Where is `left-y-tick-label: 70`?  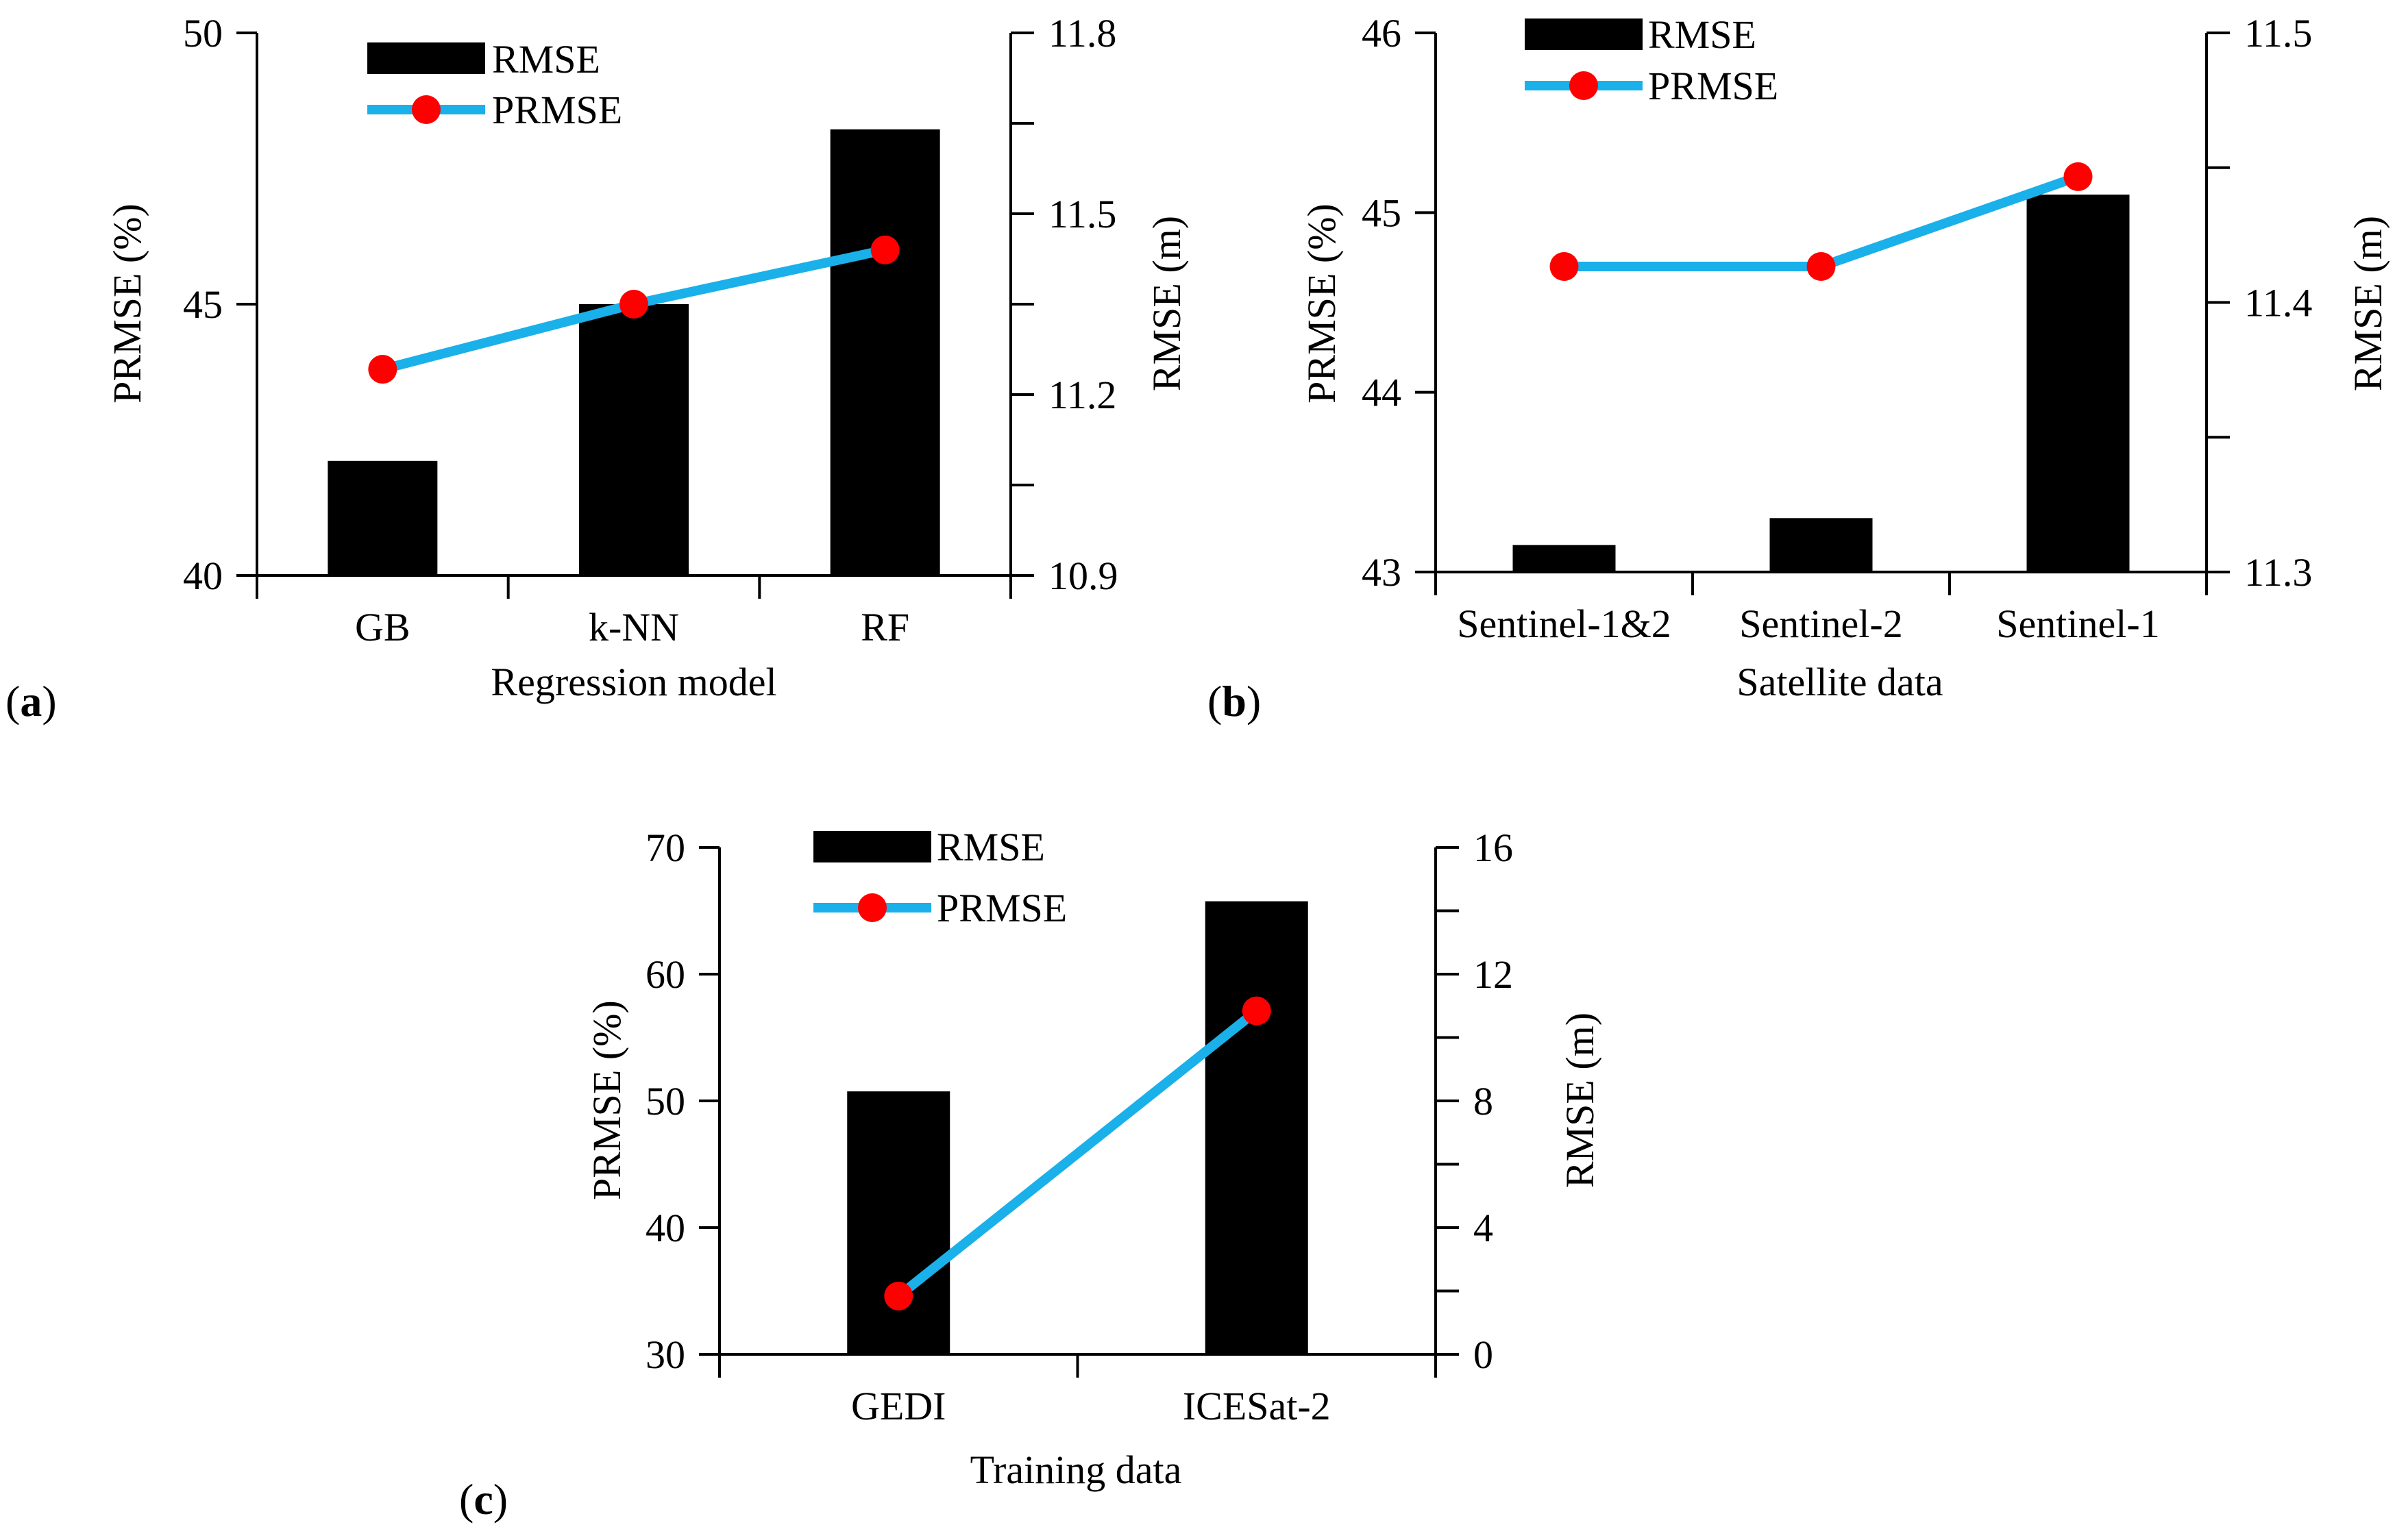 left-y-tick-label: 70 is located at coordinates (666, 847).